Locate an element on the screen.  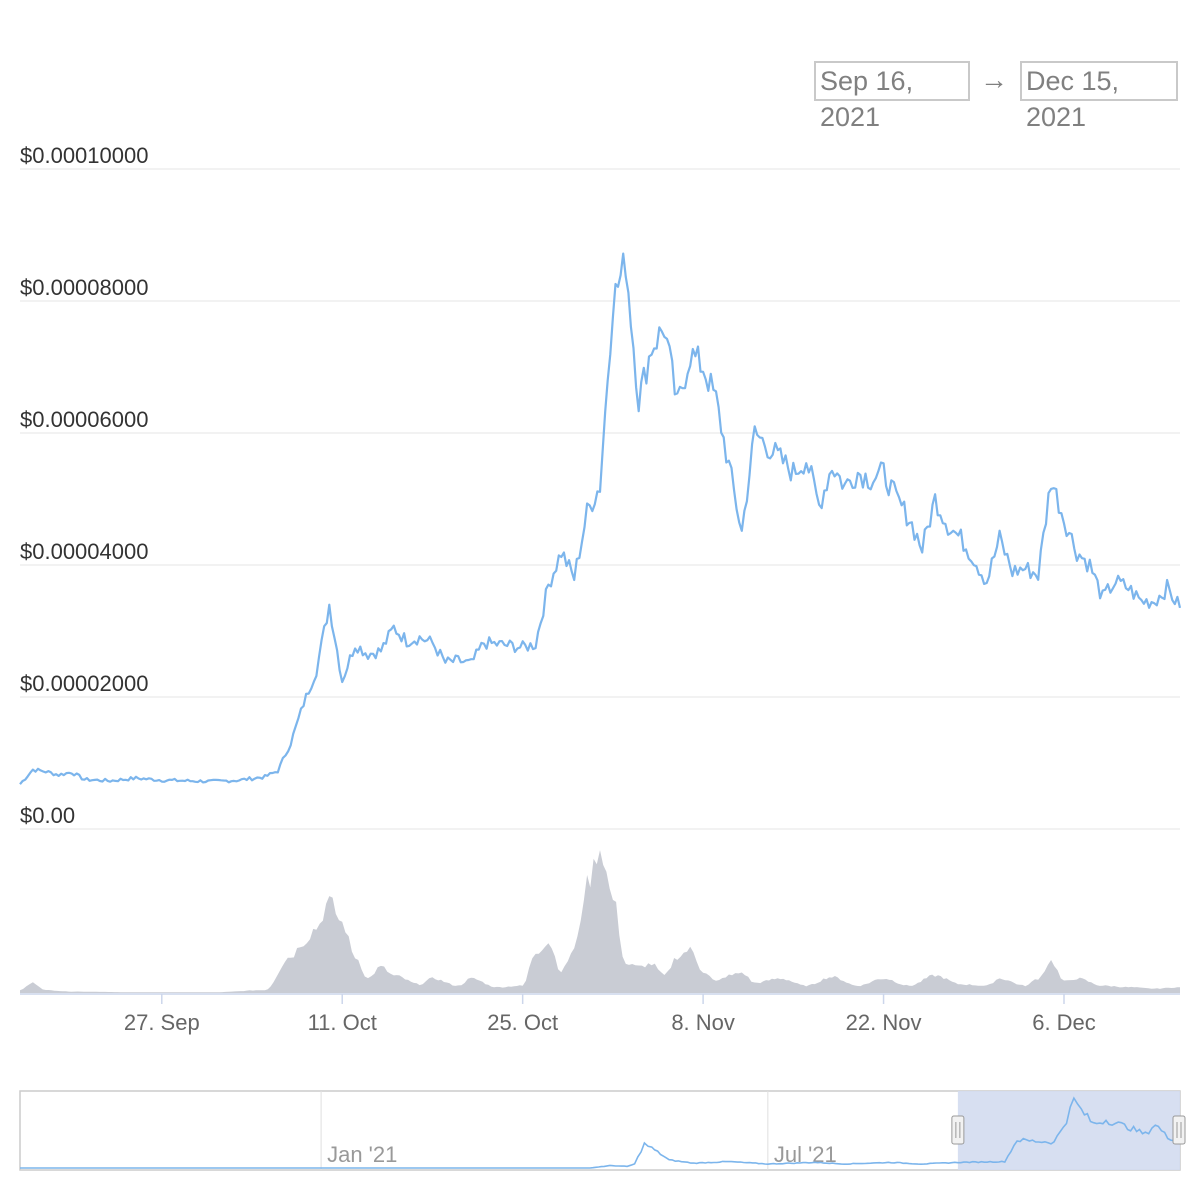
navigator-handle-right is located at coordinates (1179, 1130).